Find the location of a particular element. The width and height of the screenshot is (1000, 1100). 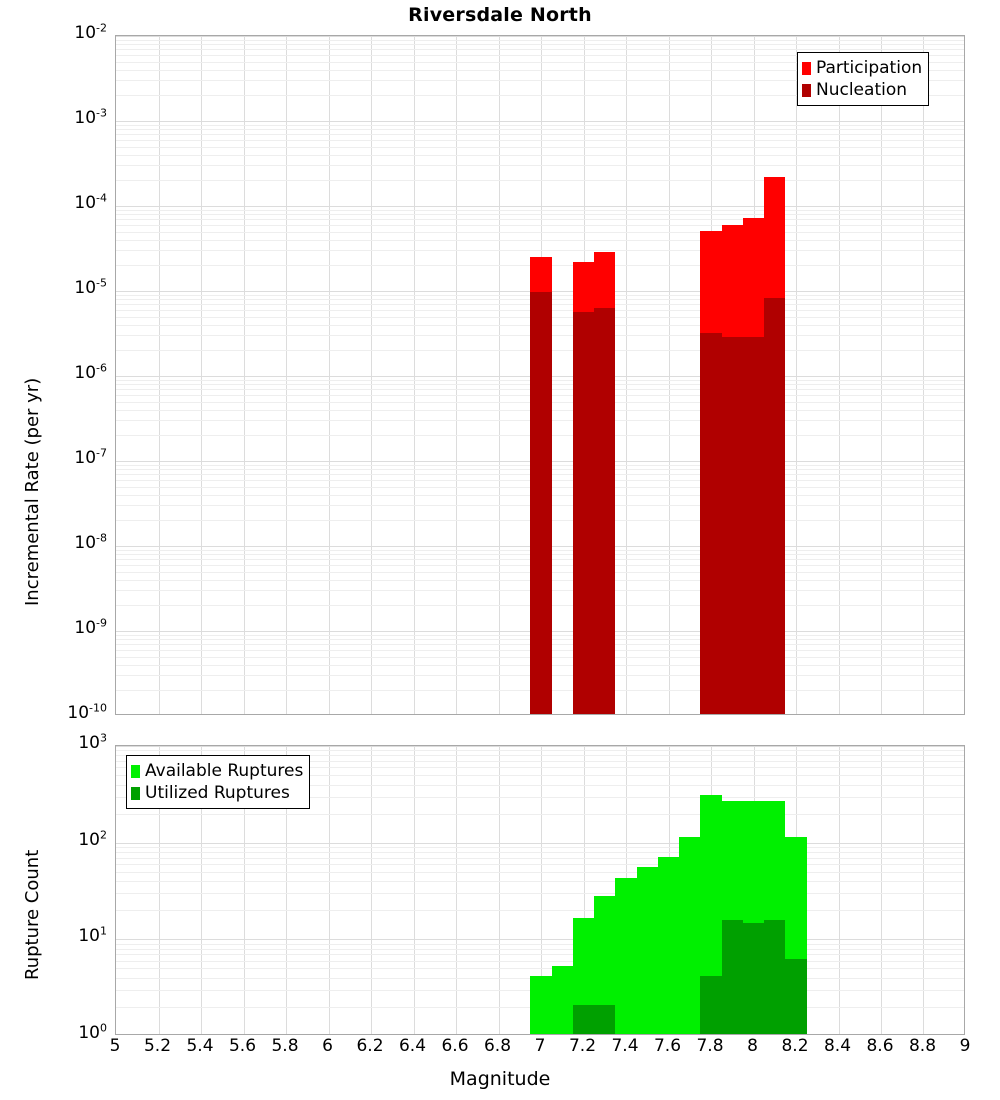

x-axis-tick-label: 7 is located at coordinates (540, 1046).